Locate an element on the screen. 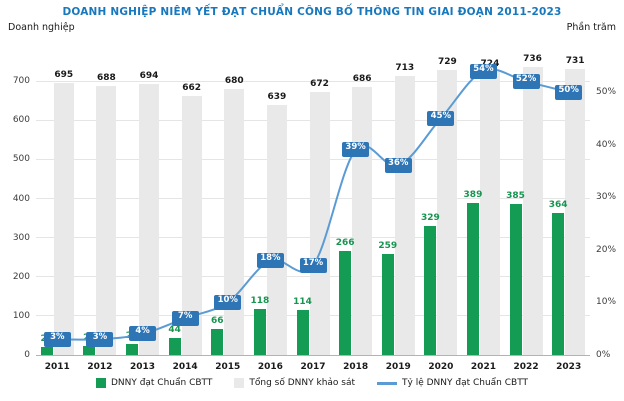 Image resolution: width=624 pixels, height=401 pixels. bar-compliant-label: 118 is located at coordinates (260, 300).